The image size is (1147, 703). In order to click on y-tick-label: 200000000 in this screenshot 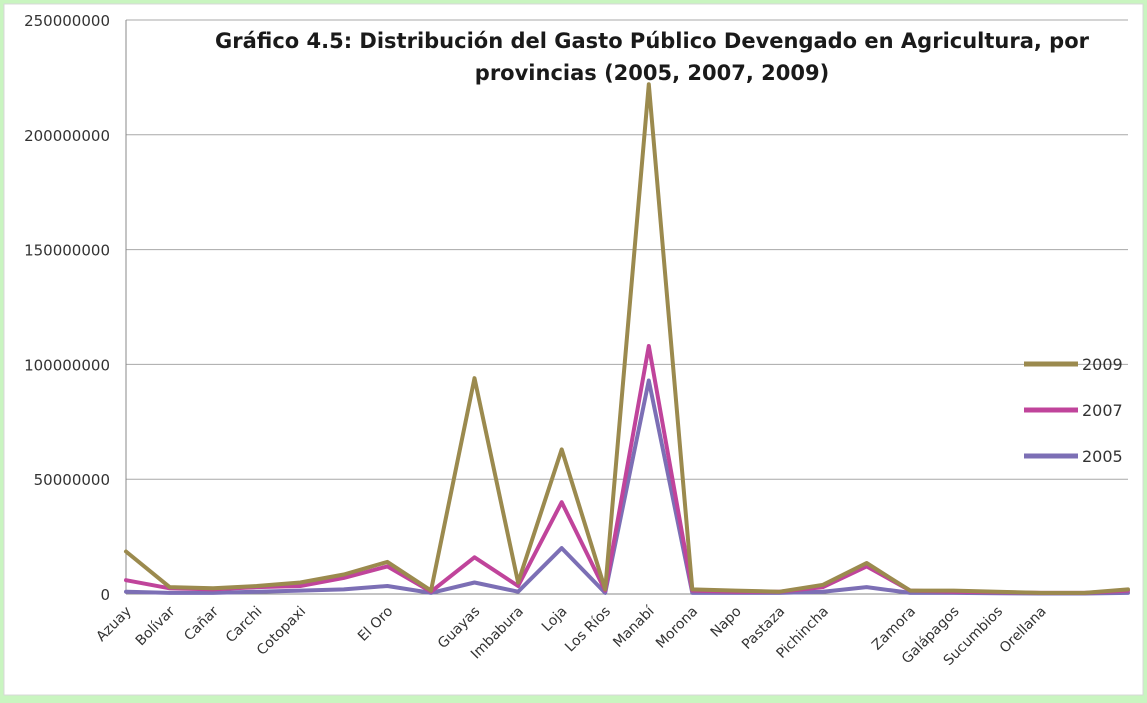, I will do `click(67, 136)`.